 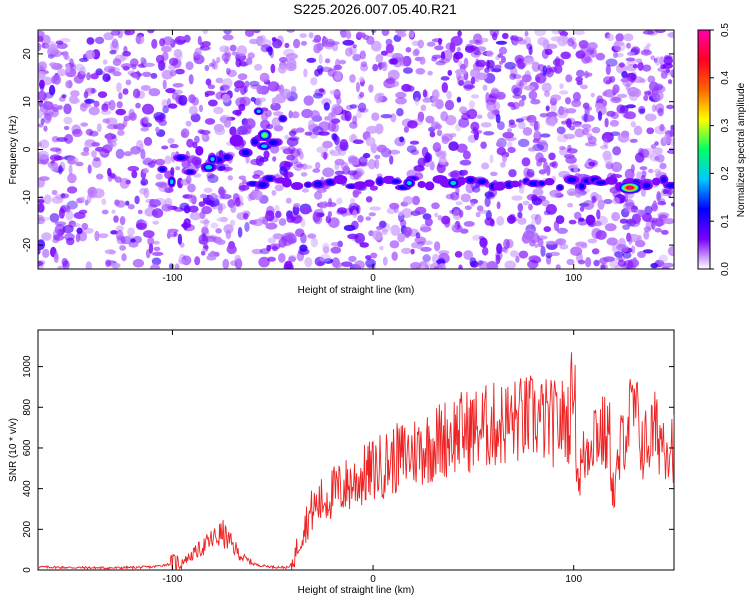 I want to click on colorbar-tick-label: 0.4, so click(x=725, y=77).